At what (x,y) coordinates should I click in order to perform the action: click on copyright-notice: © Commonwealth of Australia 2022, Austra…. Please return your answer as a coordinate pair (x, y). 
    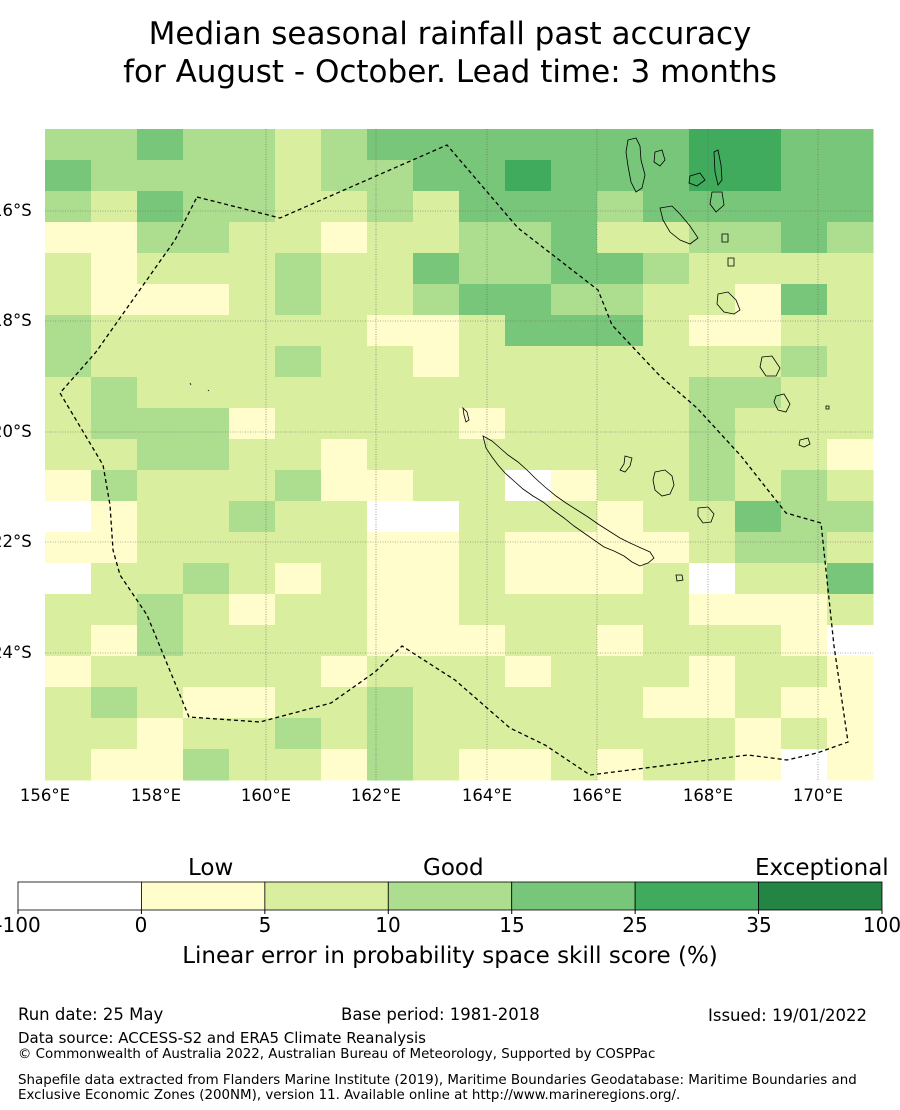
    Looking at the image, I should click on (337, 1054).